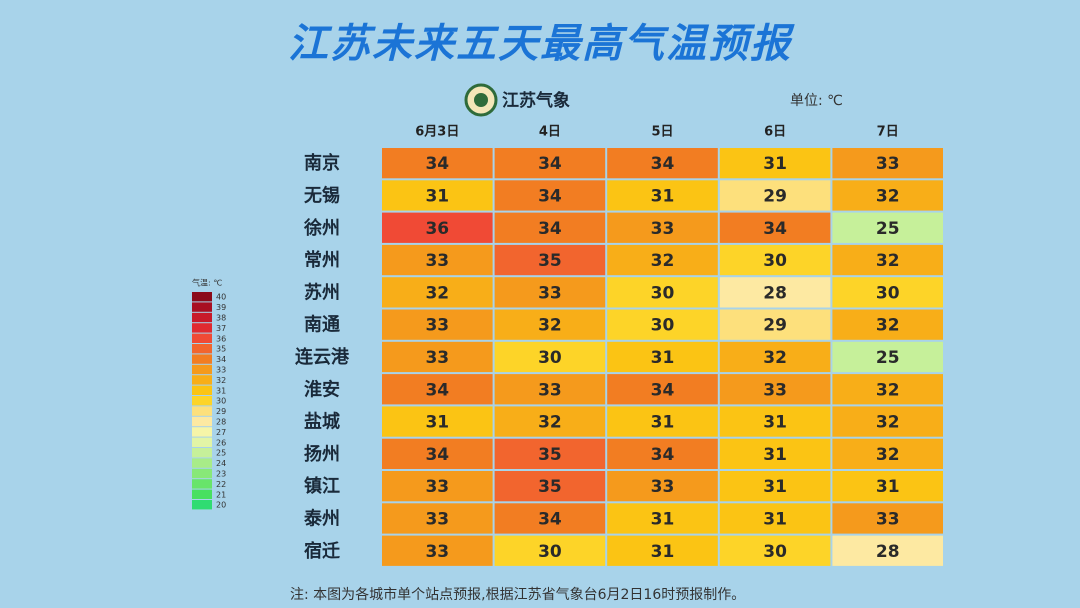 This screenshot has width=1080, height=608. I want to click on legend-label: 39, so click(221, 307).